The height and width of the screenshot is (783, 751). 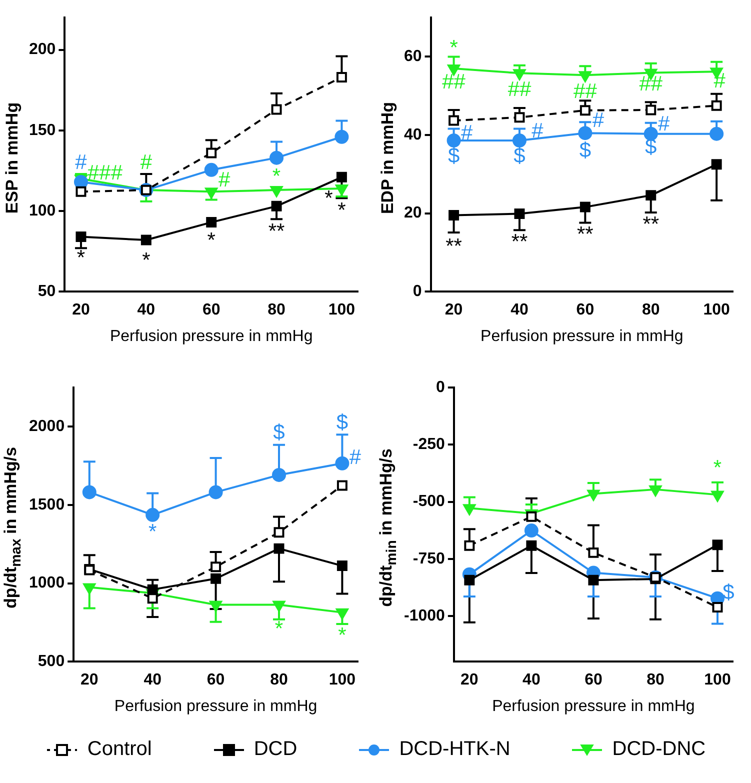 I want to click on y-tick-label: 2000, so click(x=47, y=427).